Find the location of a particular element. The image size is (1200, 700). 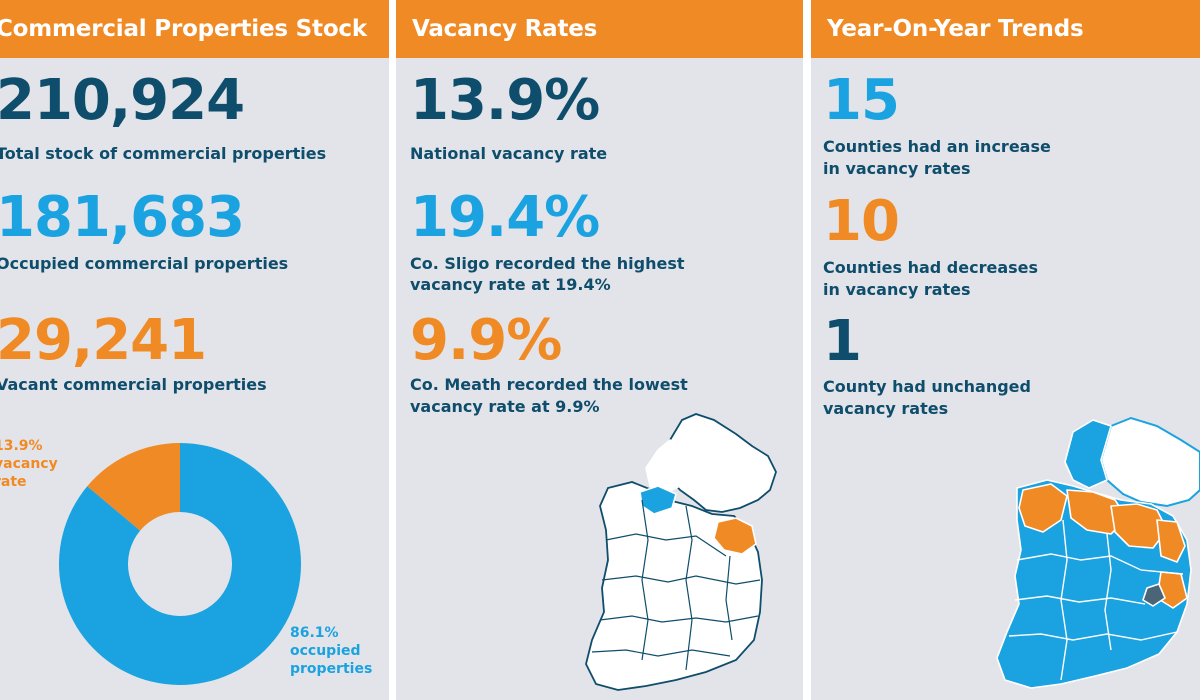

ireland-trends-map is located at coordinates (1098, 552).